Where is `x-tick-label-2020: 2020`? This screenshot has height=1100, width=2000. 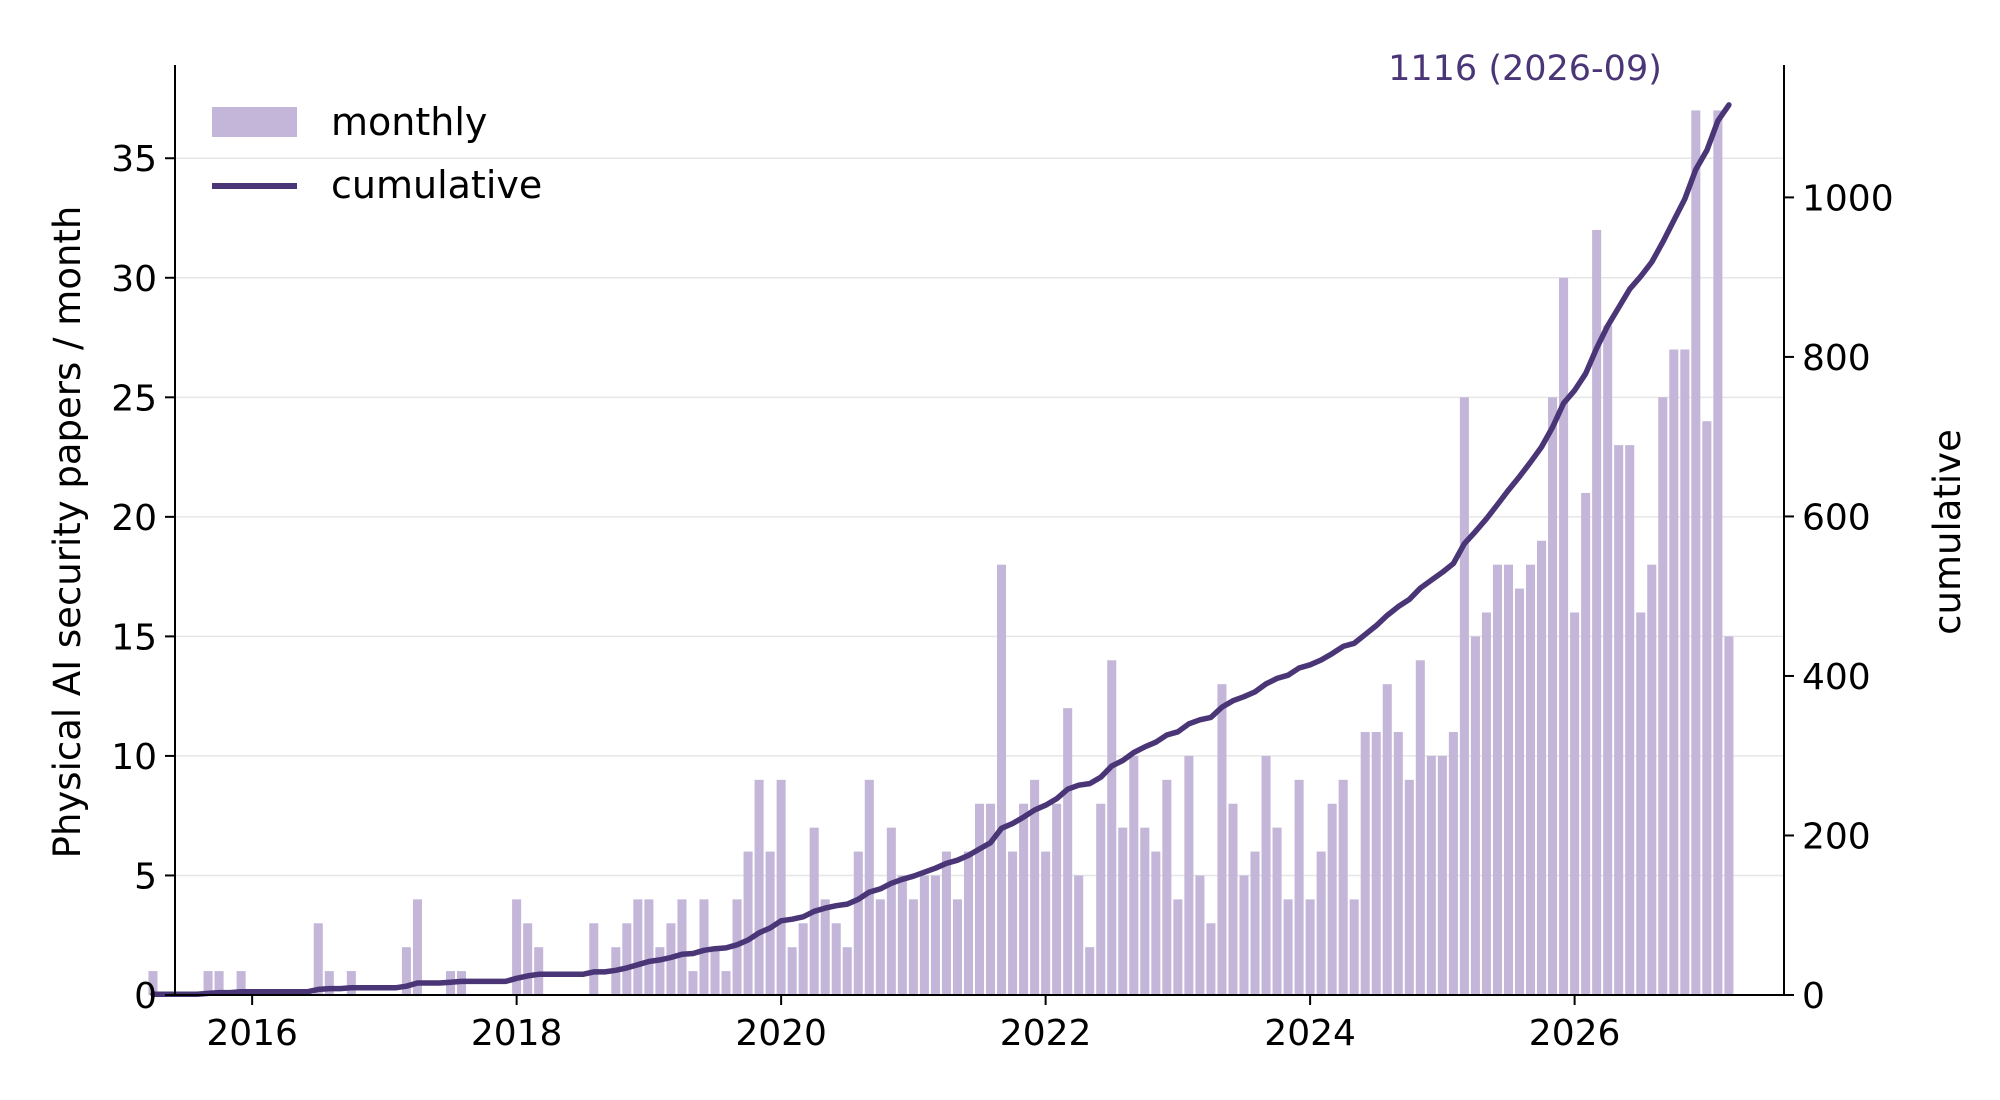 x-tick-label-2020: 2020 is located at coordinates (781, 1033).